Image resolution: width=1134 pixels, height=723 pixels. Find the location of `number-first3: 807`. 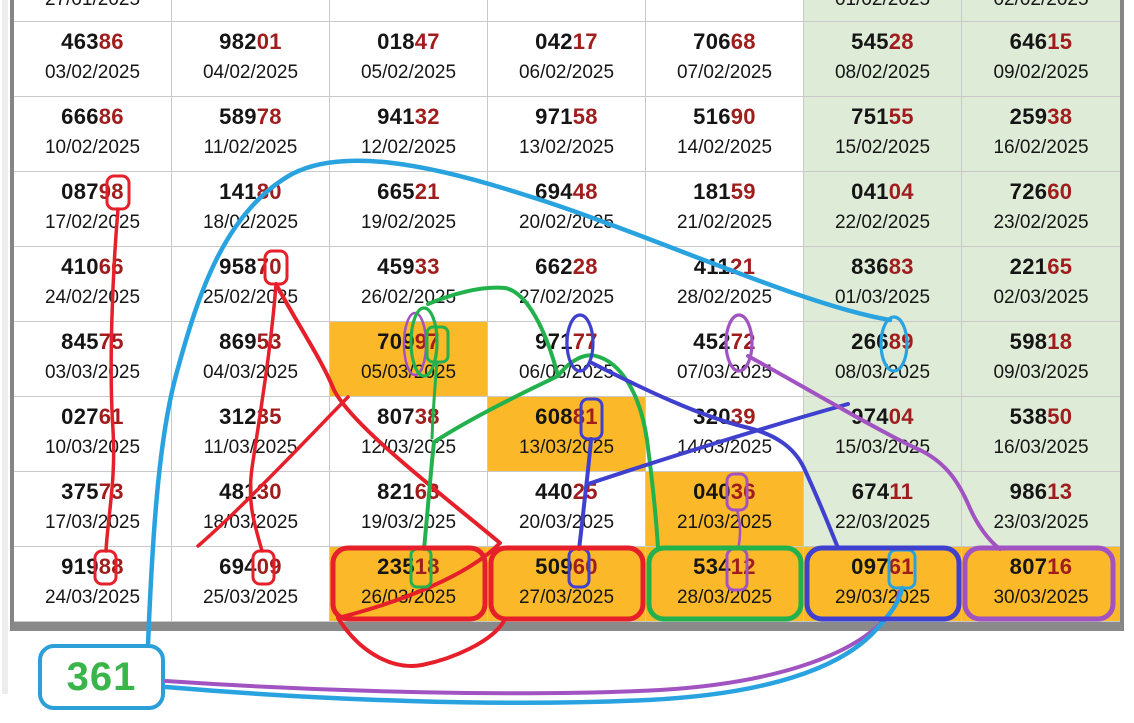

number-first3: 807 is located at coordinates (396, 416).